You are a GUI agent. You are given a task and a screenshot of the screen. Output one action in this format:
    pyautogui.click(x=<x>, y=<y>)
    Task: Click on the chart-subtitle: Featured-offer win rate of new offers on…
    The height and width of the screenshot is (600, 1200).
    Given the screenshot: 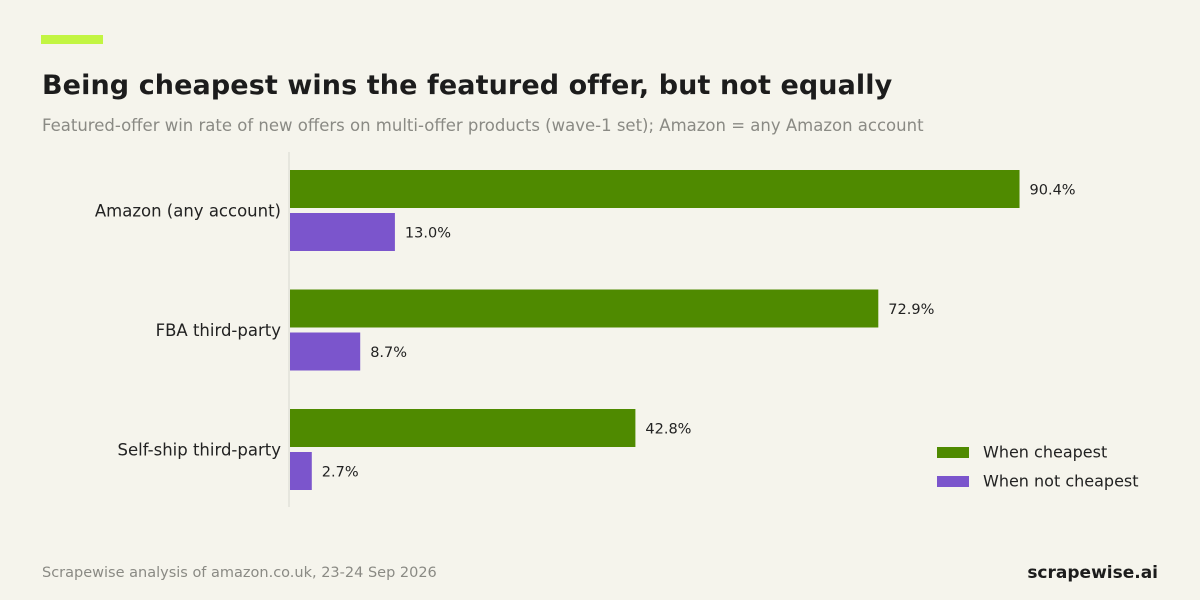 What is the action you would take?
    pyautogui.click(x=483, y=125)
    